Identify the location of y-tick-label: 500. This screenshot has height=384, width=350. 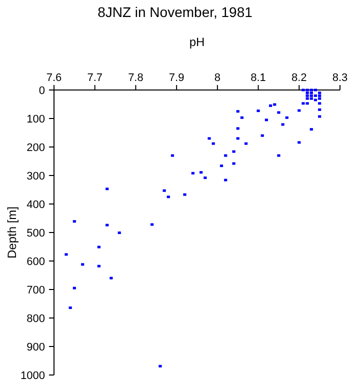
(35, 233).